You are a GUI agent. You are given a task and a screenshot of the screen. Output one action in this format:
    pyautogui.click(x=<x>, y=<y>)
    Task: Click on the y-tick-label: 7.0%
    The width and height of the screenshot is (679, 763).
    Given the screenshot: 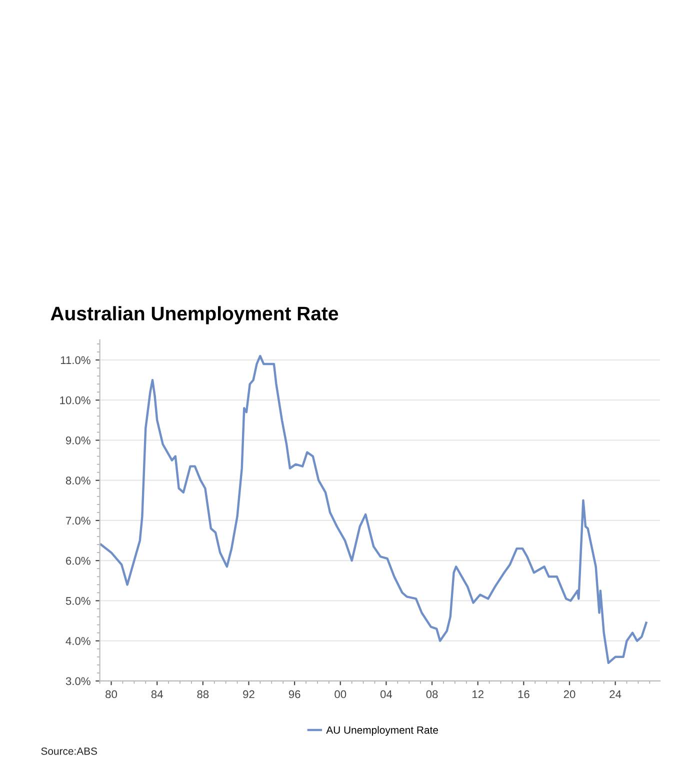 What is the action you would take?
    pyautogui.click(x=78, y=520)
    